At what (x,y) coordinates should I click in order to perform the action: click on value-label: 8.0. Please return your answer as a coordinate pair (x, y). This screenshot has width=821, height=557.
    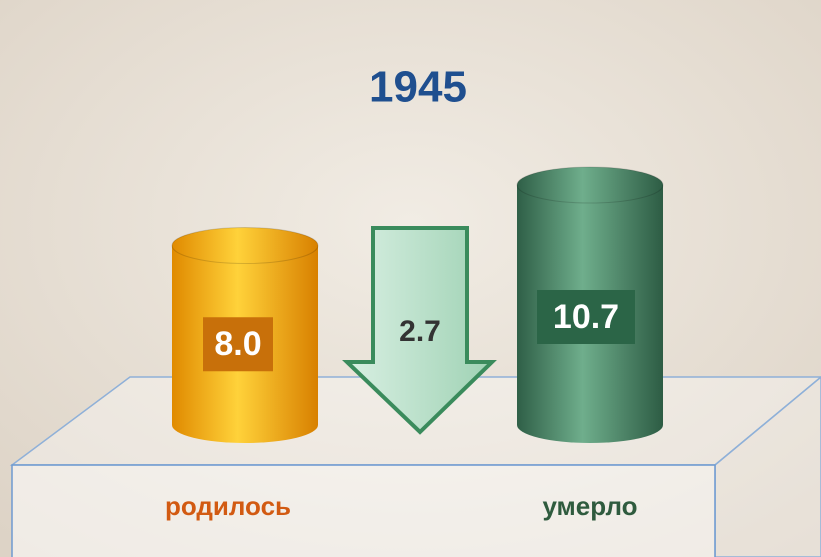
    Looking at the image, I should click on (237, 344).